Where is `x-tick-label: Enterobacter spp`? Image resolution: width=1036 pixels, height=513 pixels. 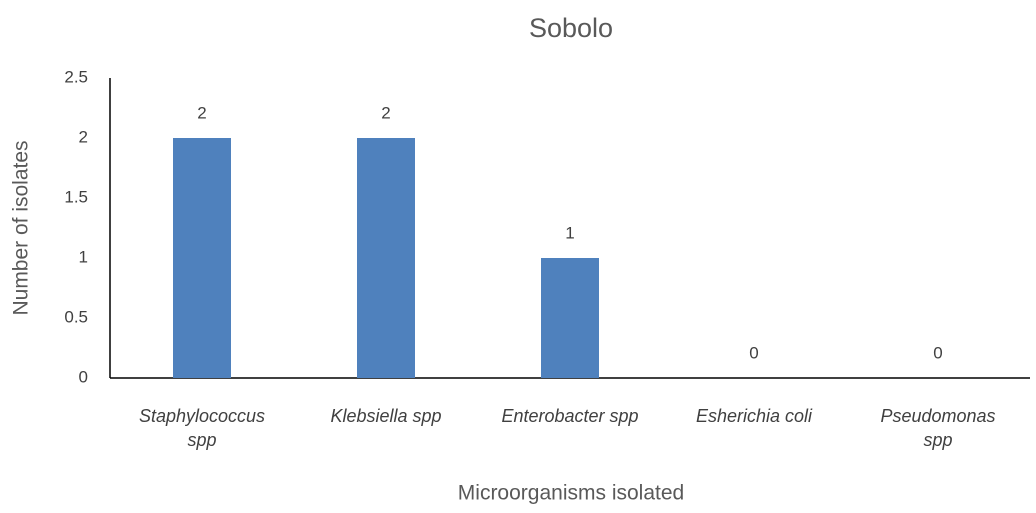 x-tick-label: Enterobacter spp is located at coordinates (570, 416).